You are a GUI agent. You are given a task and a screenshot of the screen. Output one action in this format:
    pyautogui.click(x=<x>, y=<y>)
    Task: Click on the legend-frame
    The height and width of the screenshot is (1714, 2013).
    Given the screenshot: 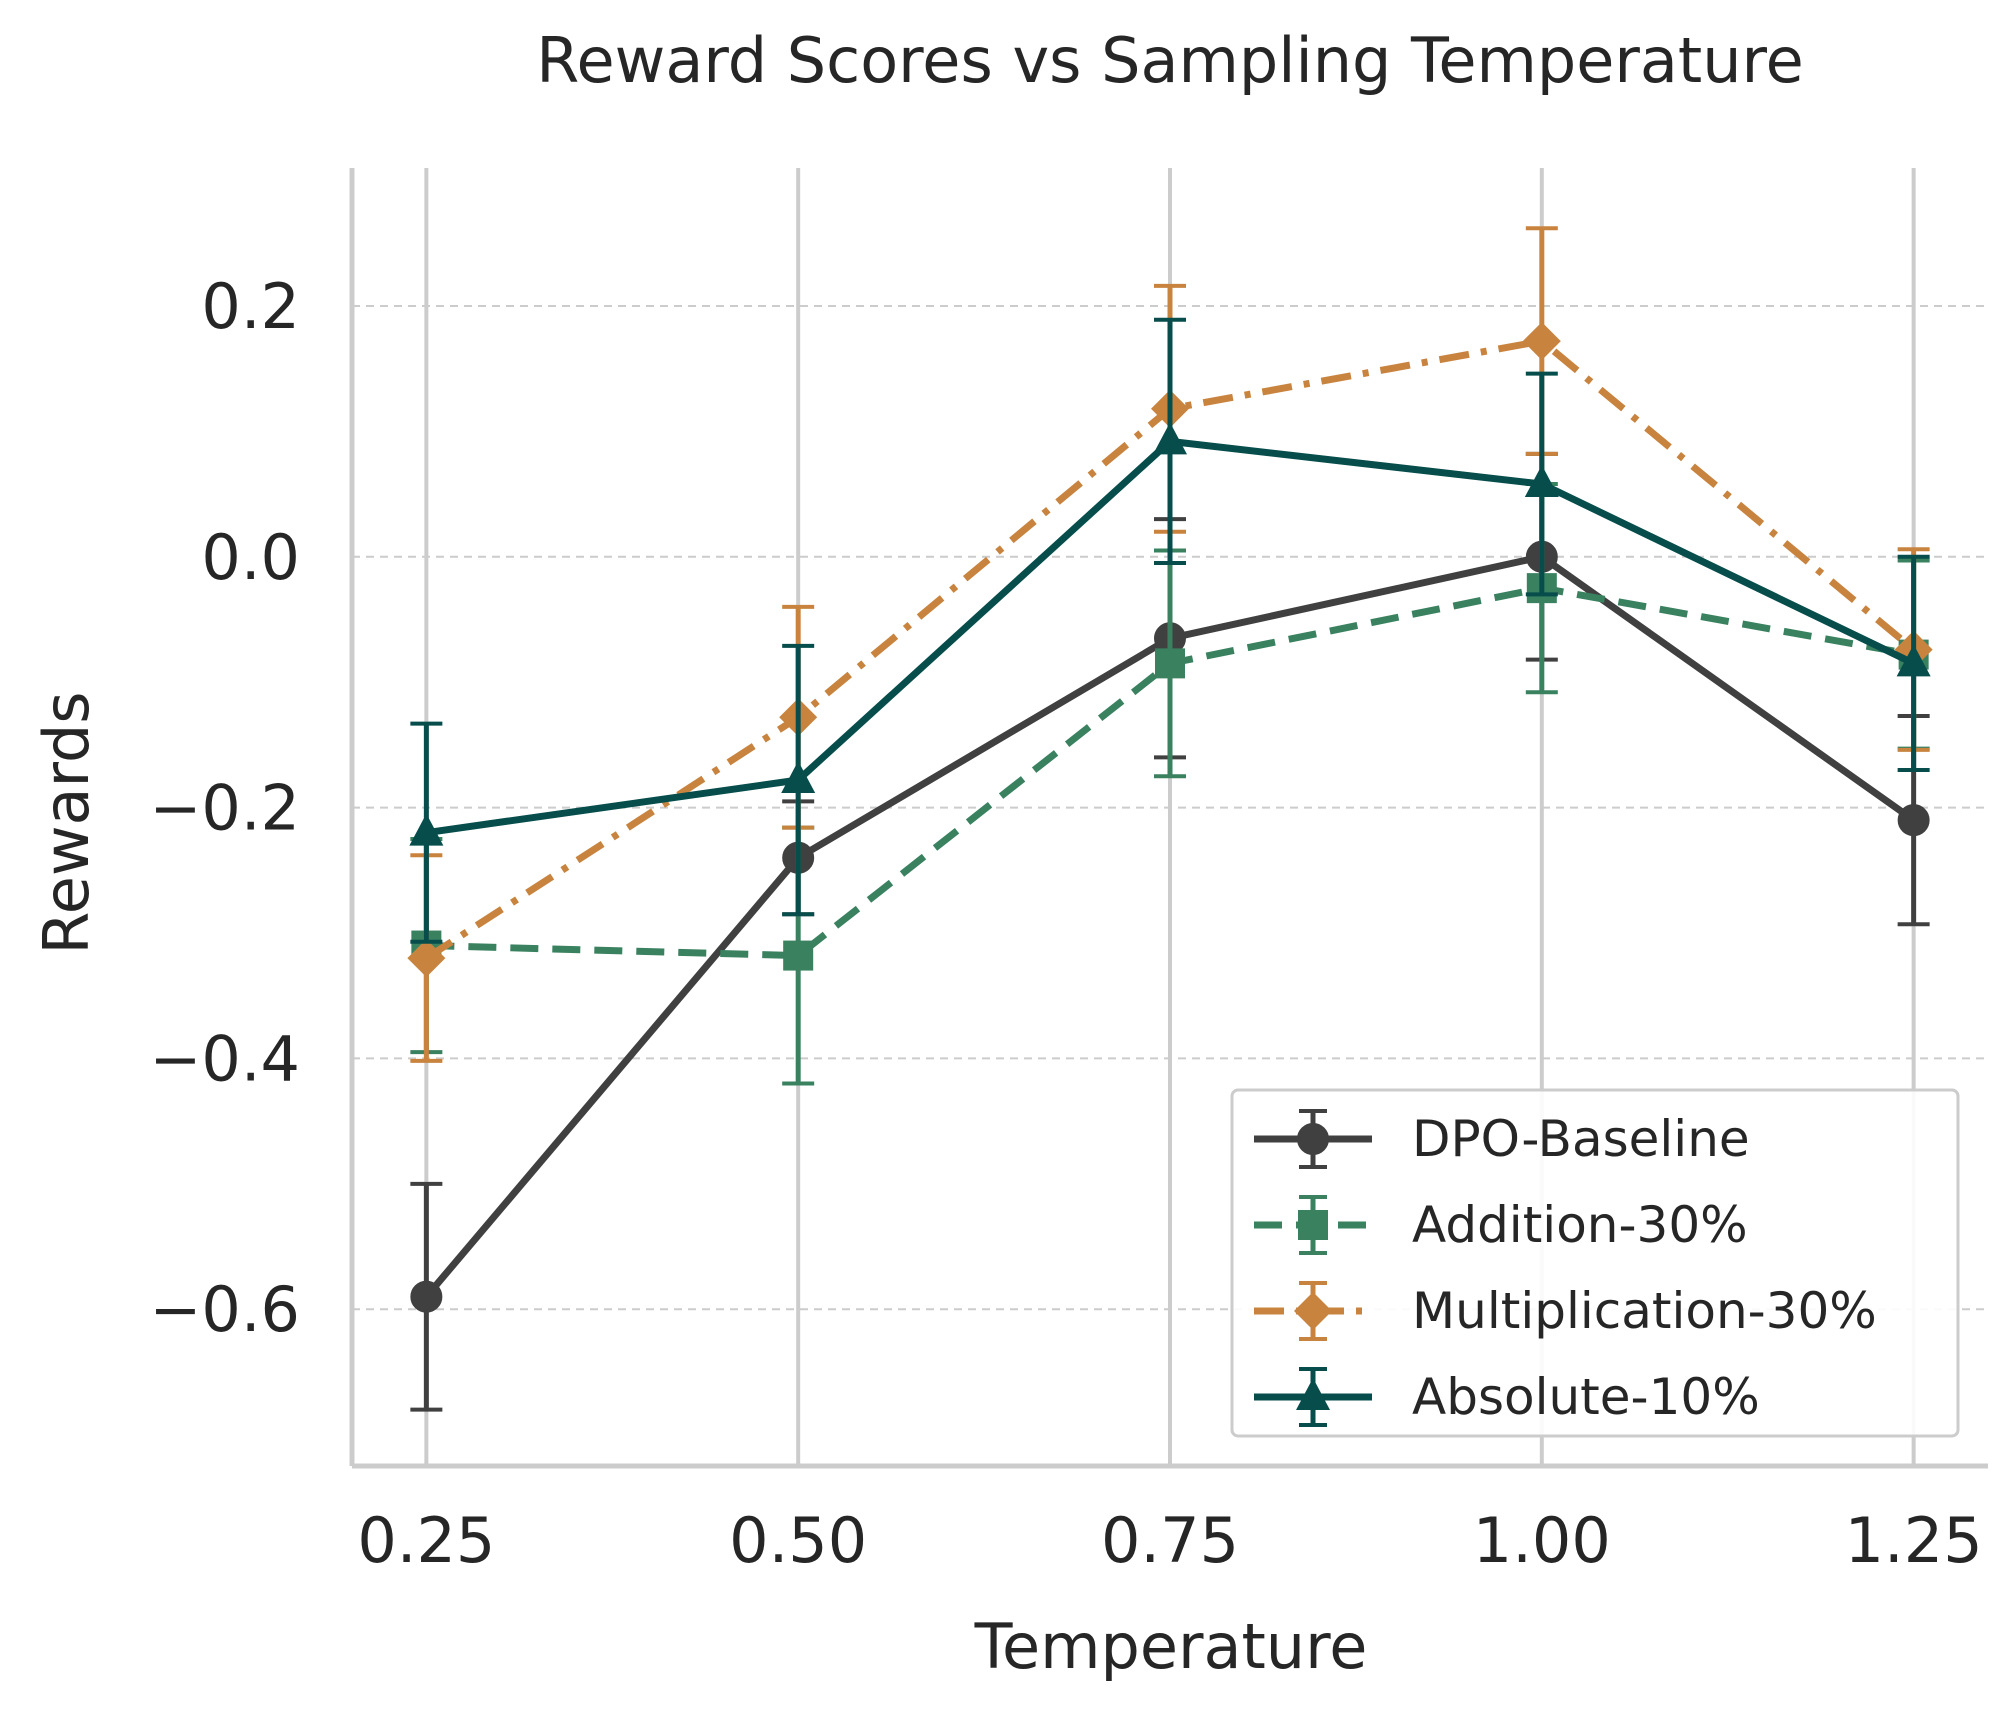 What is the action you would take?
    pyautogui.click(x=1595, y=1263)
    